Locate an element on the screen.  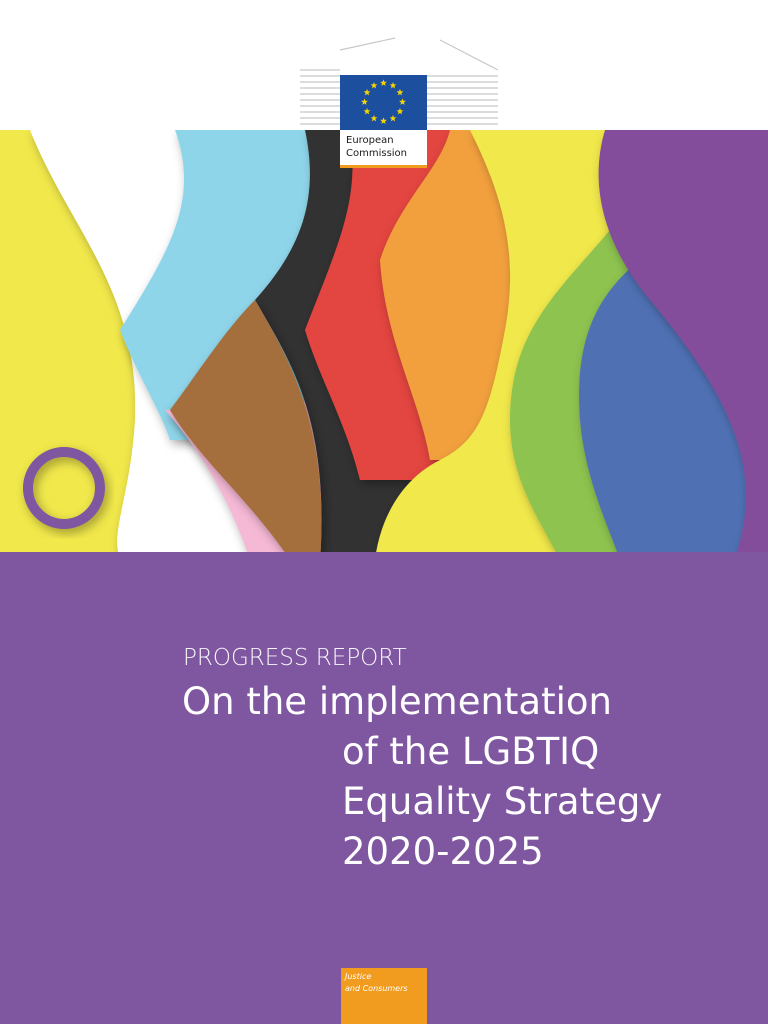
department-text: and Consumers is located at coordinates (376, 988).